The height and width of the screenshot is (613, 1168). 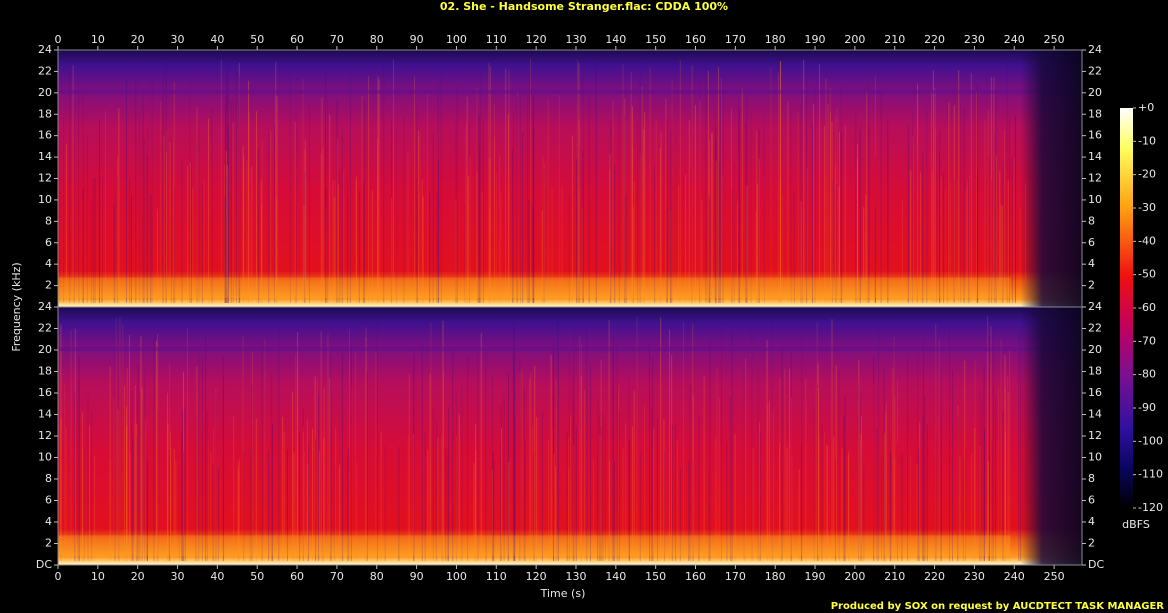 What do you see at coordinates (98, 39) in the screenshot?
I see `x-tick-label: 10` at bounding box center [98, 39].